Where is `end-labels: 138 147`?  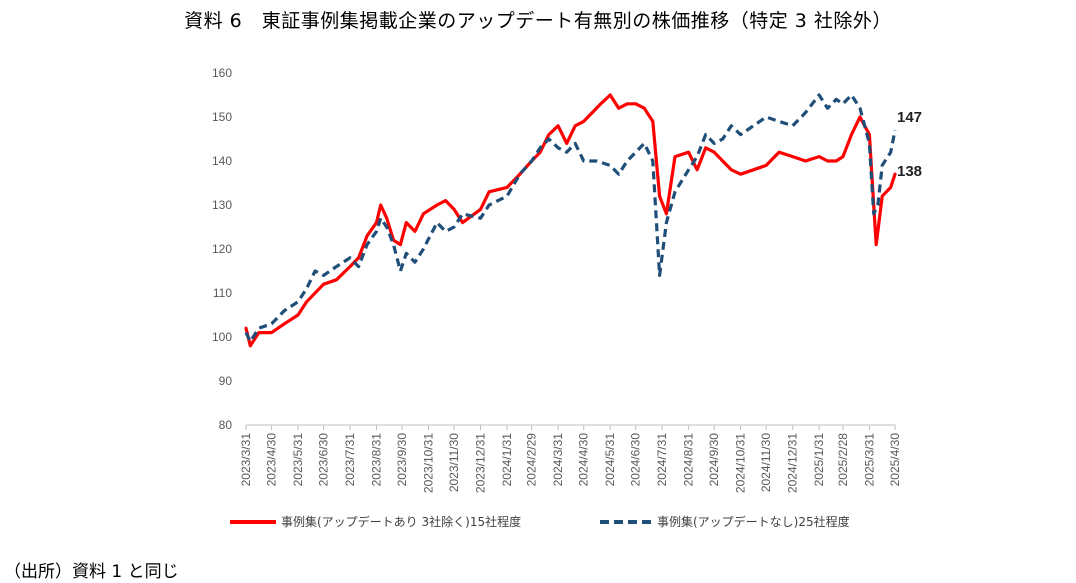
end-labels: 138 147 is located at coordinates (909, 144).